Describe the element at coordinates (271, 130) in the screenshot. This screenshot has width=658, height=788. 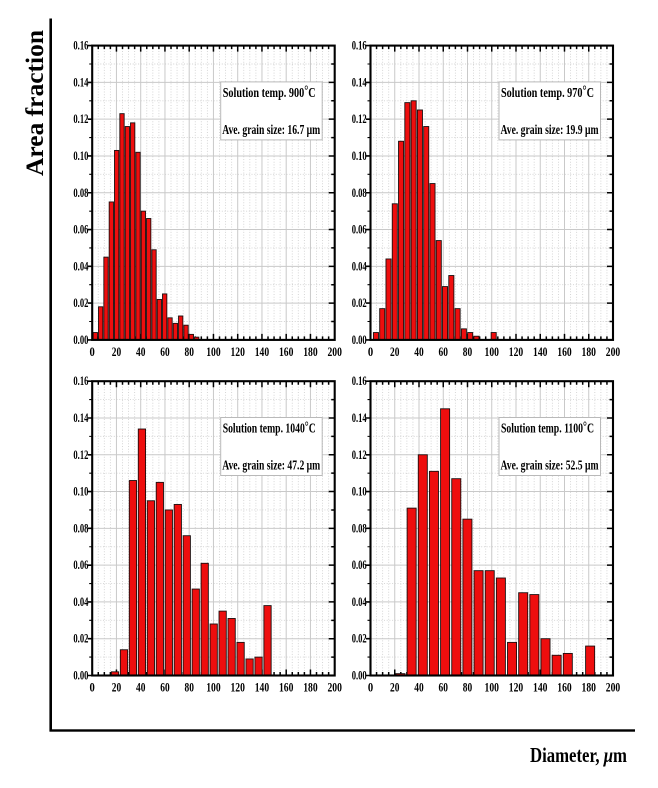
I see `svg-text: Ave. grain size: 16.7 μm` at that location.